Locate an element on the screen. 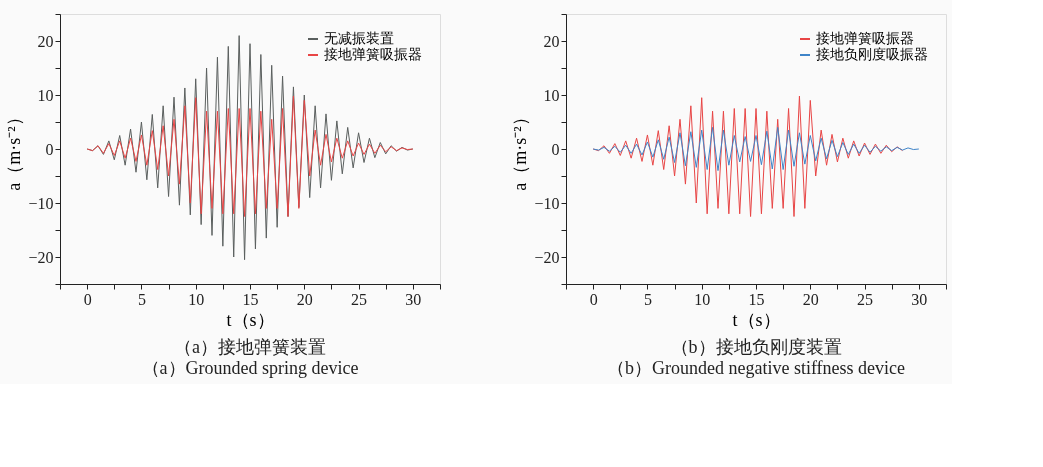 This screenshot has height=467, width=1043. text: （b）接地负刚度装置 is located at coordinates (756, 347).